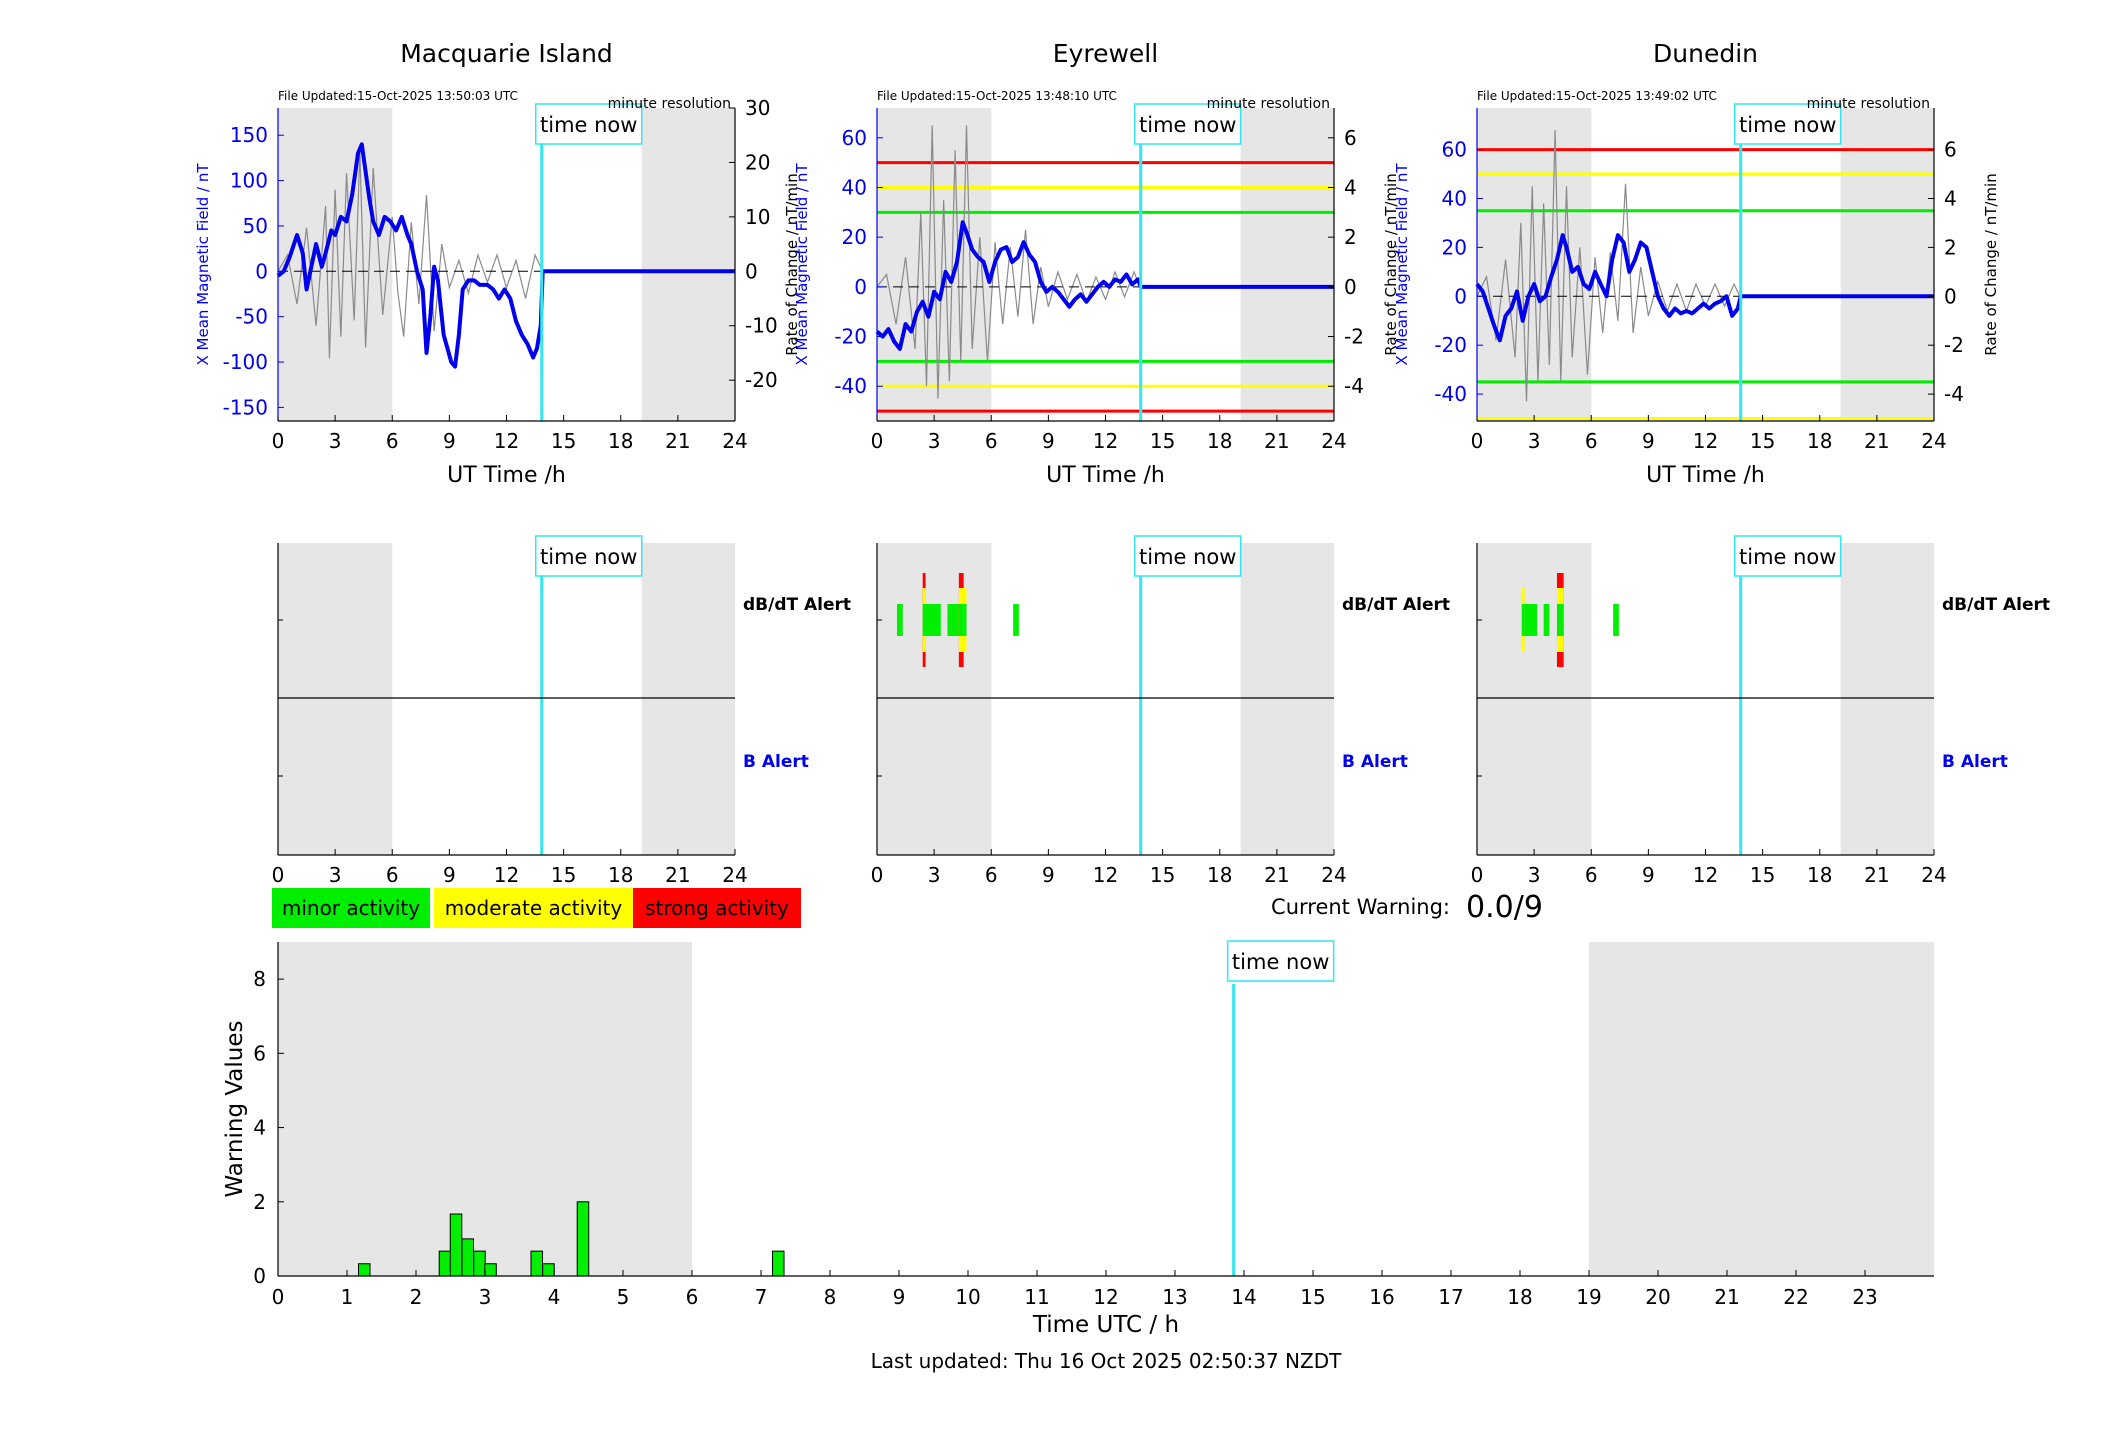  Describe the element at coordinates (1391, 264) in the screenshot. I see `y-right-axis-label: Rate of Change / nT/min` at that location.